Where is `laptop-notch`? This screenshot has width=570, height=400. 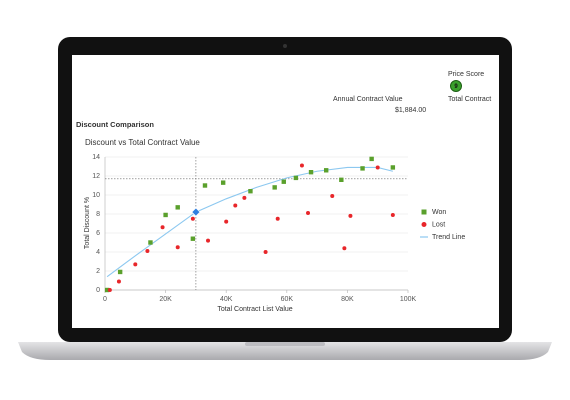
laptop-notch is located at coordinates (285, 344).